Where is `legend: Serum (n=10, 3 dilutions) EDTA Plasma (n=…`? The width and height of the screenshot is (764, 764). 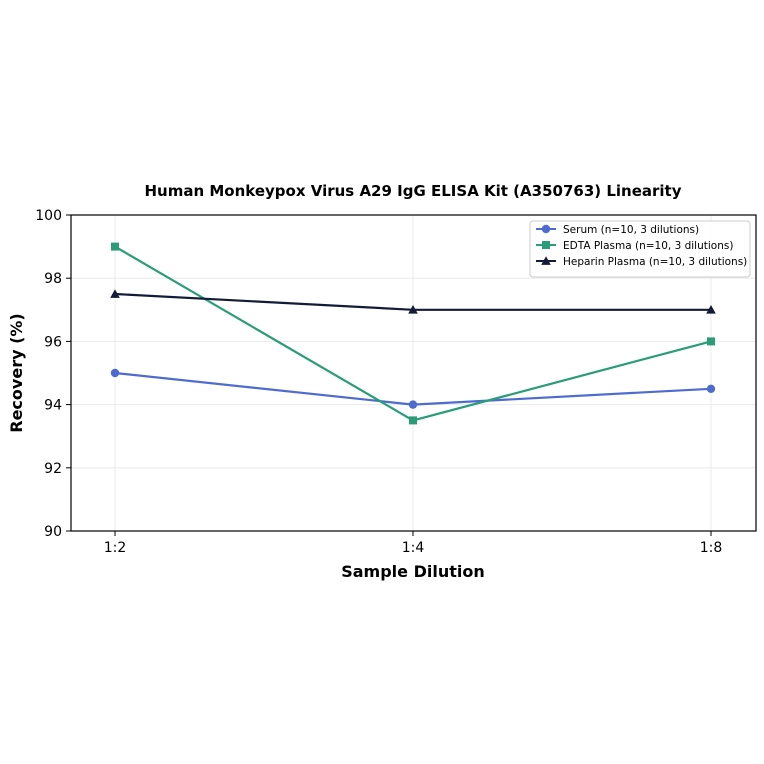 legend: Serum (n=10, 3 dilutions) EDTA Plasma (n=… is located at coordinates (640, 249).